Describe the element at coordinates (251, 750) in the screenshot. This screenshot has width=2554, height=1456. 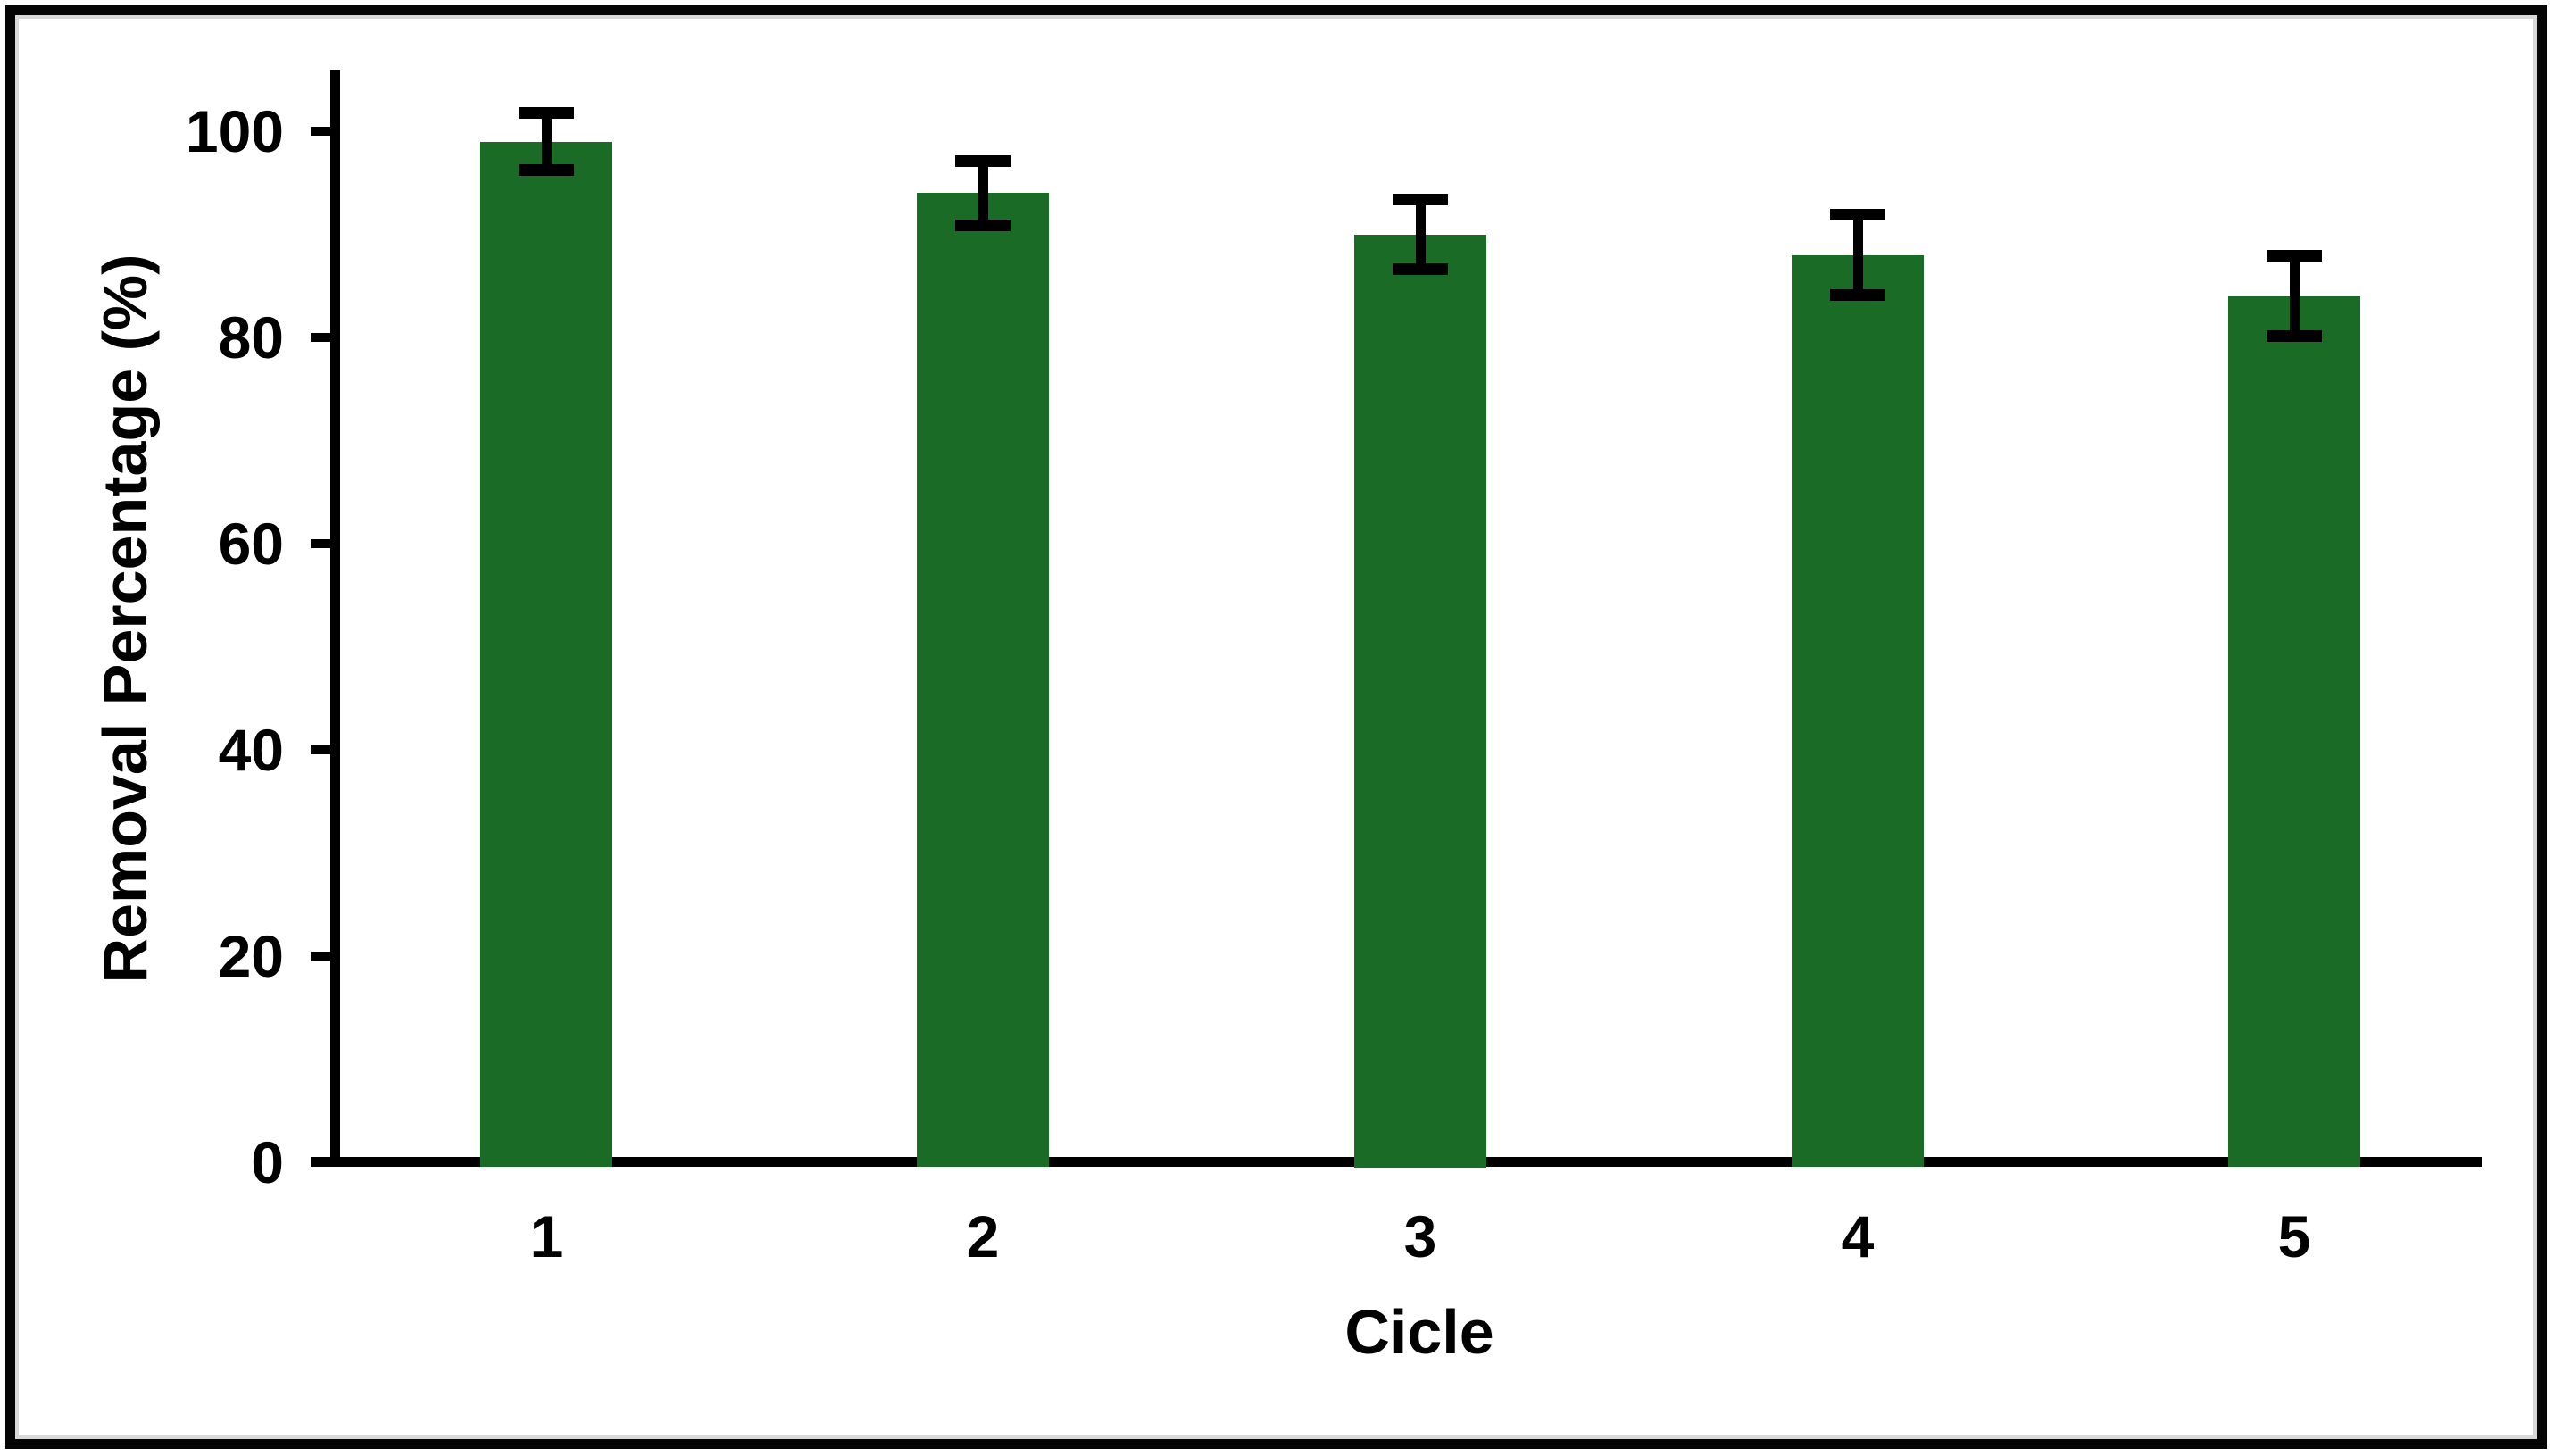
I see `y-tick-label: 40` at that location.